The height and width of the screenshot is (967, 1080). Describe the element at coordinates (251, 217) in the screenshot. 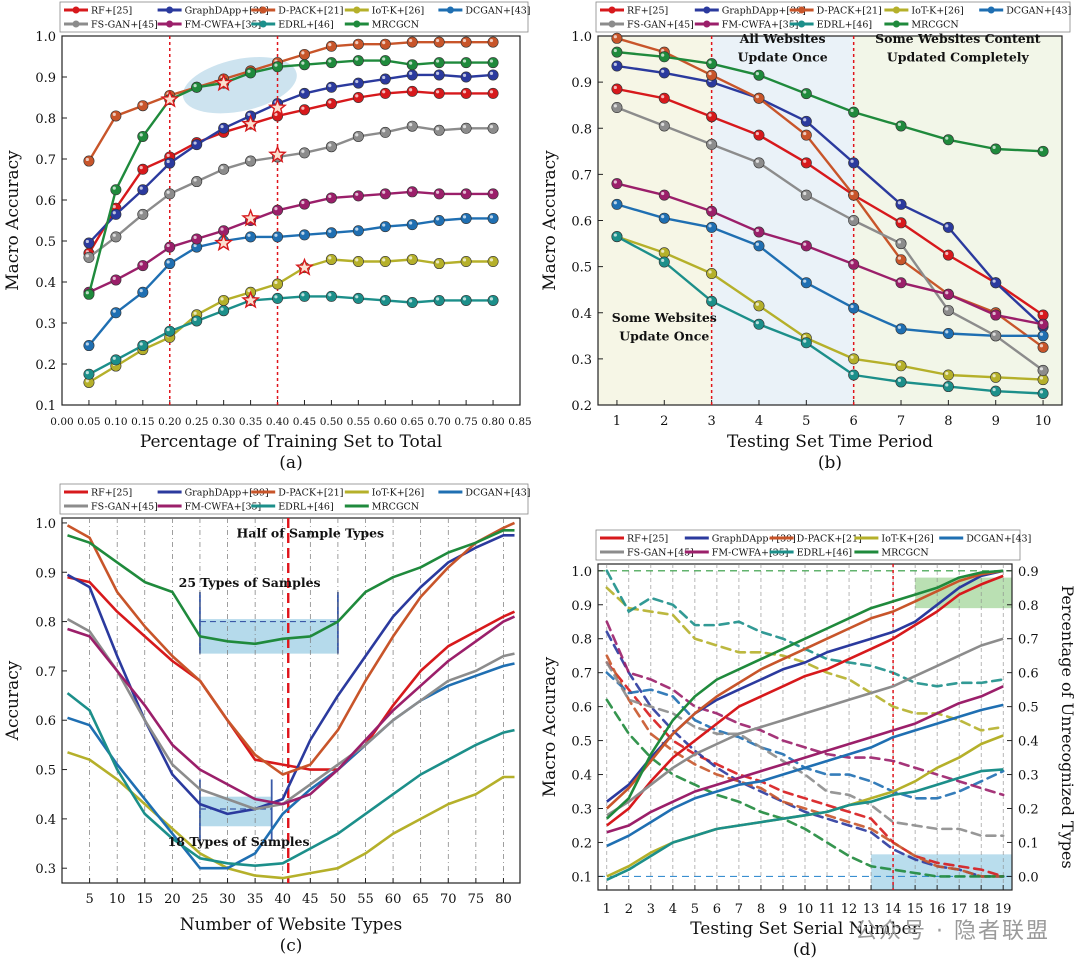

I see `star-marker` at that location.